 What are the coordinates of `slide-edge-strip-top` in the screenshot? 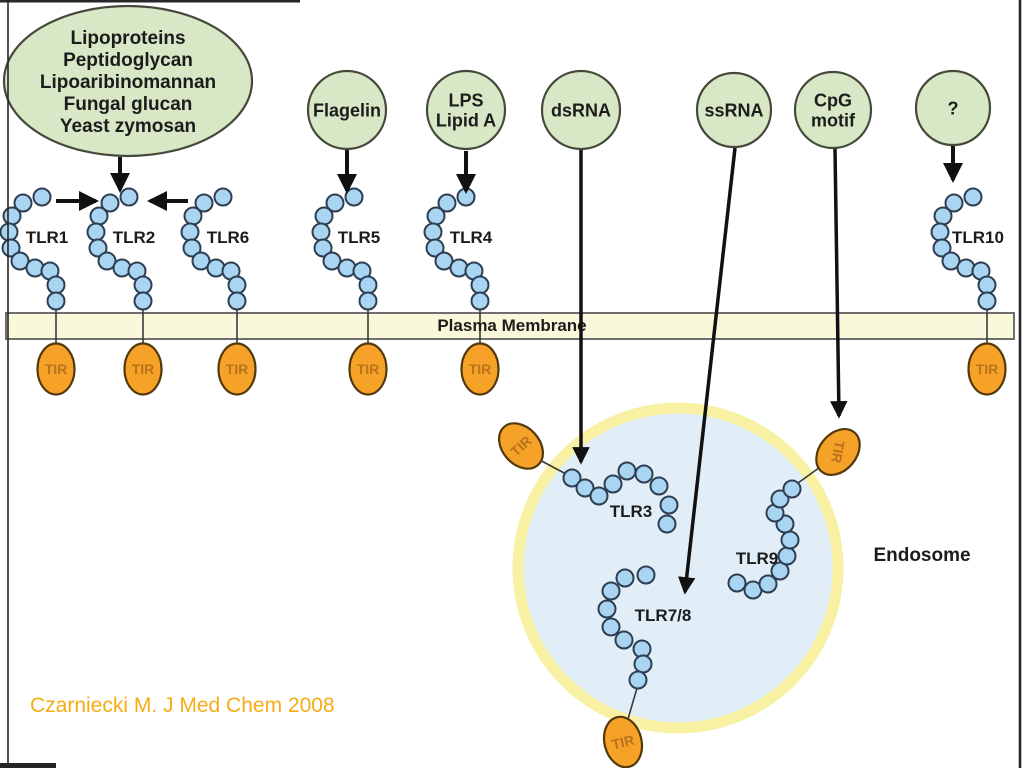 It's located at (150, 1).